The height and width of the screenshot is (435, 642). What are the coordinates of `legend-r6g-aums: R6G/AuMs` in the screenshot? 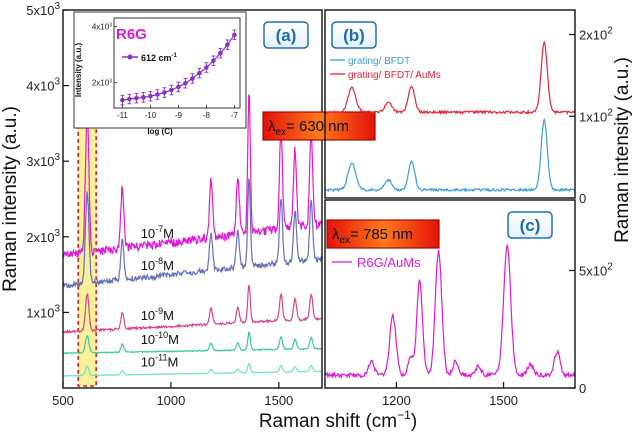 It's located at (389, 262).